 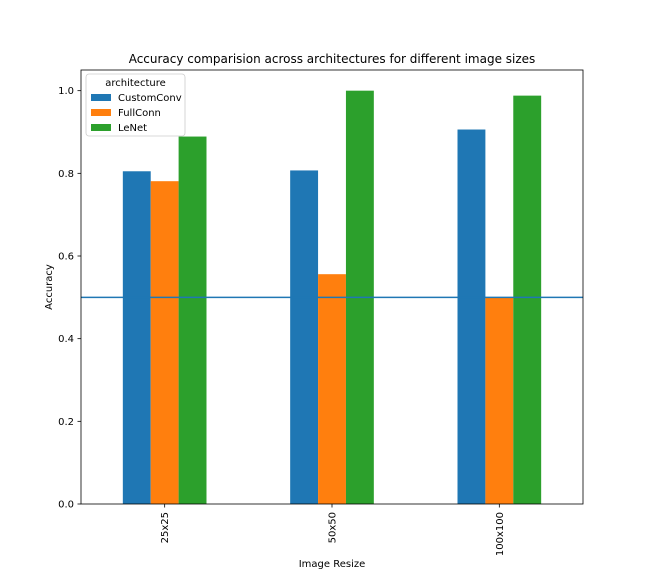 What do you see at coordinates (165, 527) in the screenshot?
I see `x-tick-label: 25x25` at bounding box center [165, 527].